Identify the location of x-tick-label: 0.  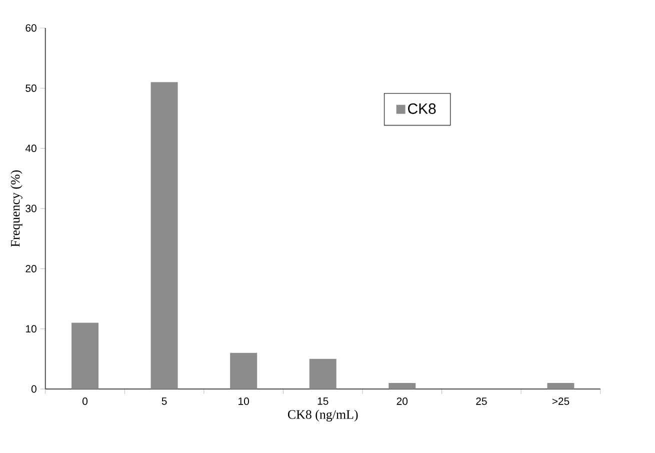
(85, 401).